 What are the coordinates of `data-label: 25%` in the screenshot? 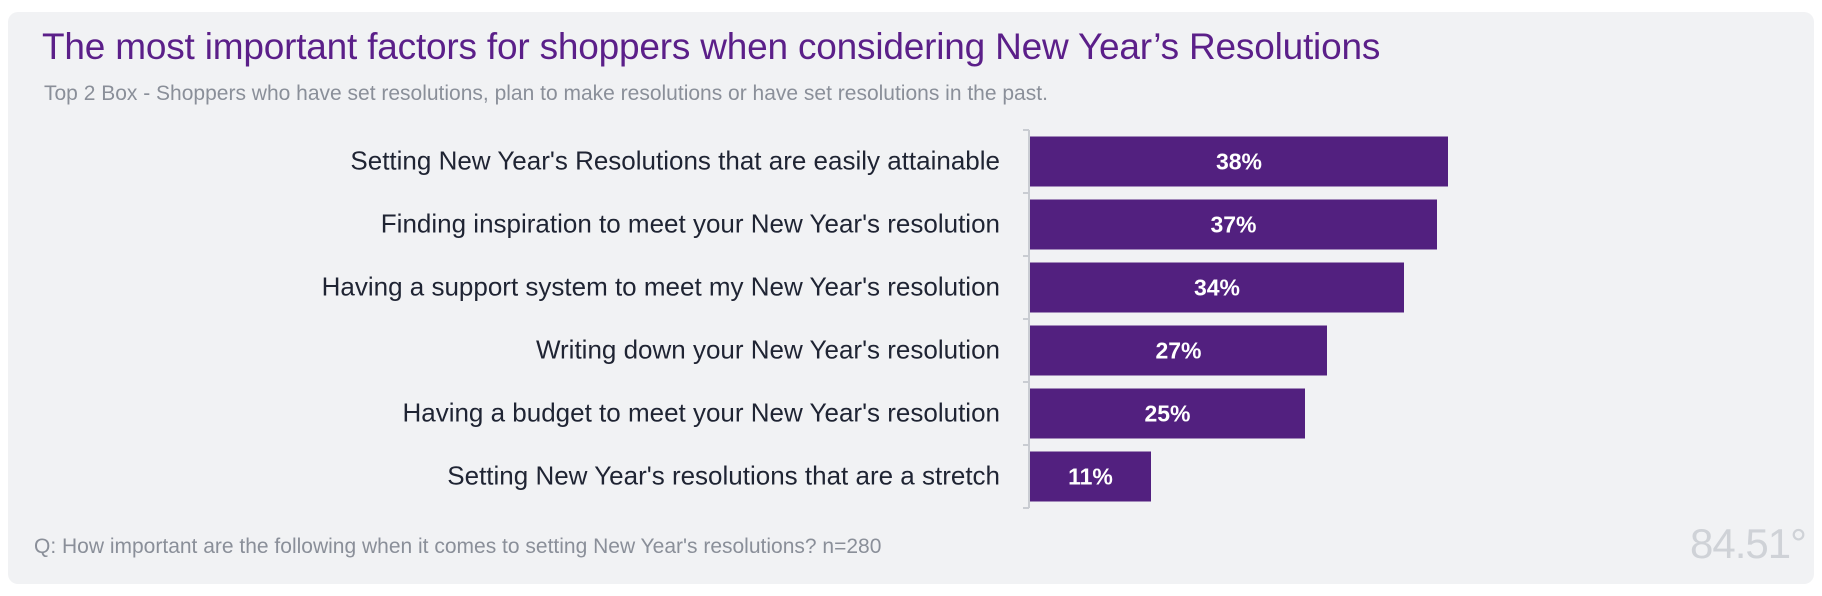 It's located at (1167, 414).